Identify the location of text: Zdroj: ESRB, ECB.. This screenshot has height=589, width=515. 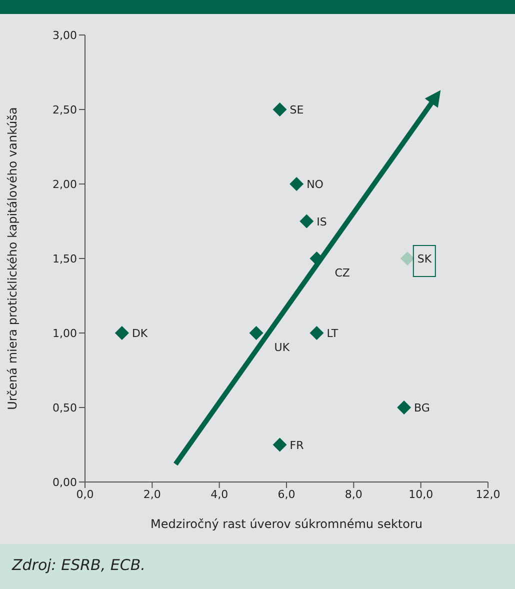
(79, 565).